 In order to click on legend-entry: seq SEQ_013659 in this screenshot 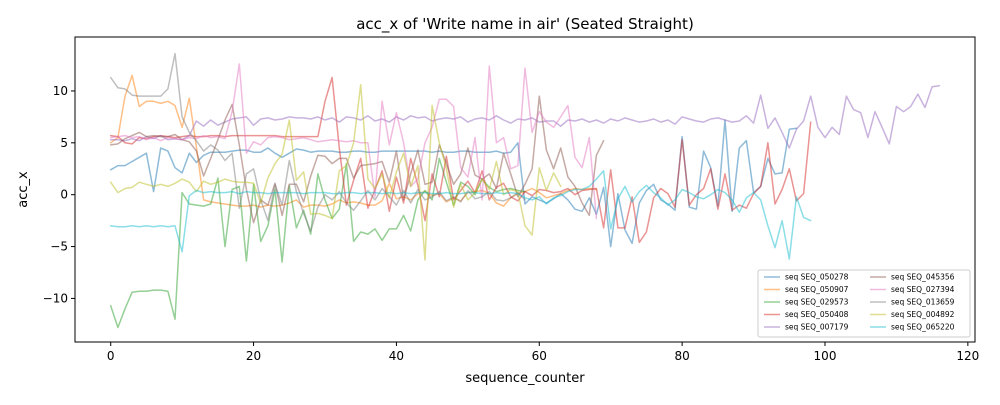, I will do `click(923, 302)`.